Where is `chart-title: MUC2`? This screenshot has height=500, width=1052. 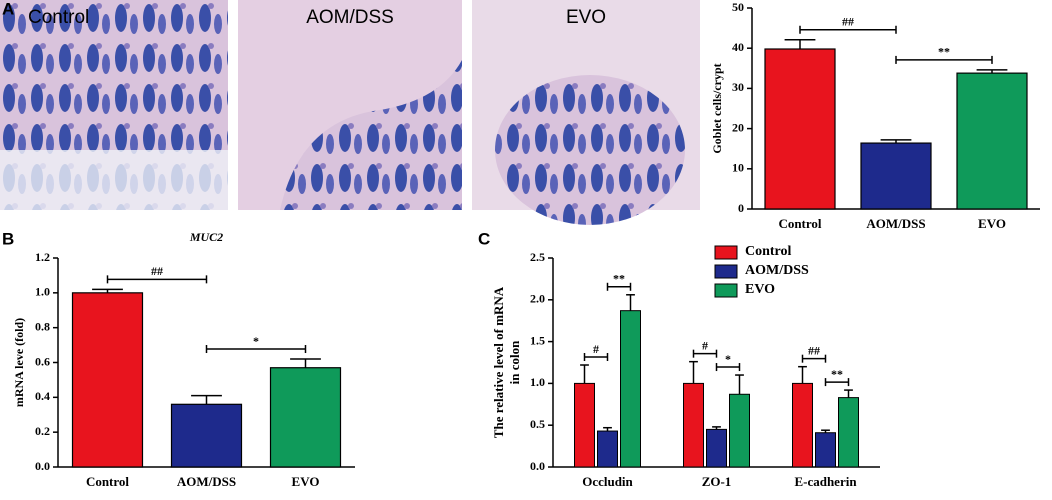
chart-title: MUC2 is located at coordinates (206, 237).